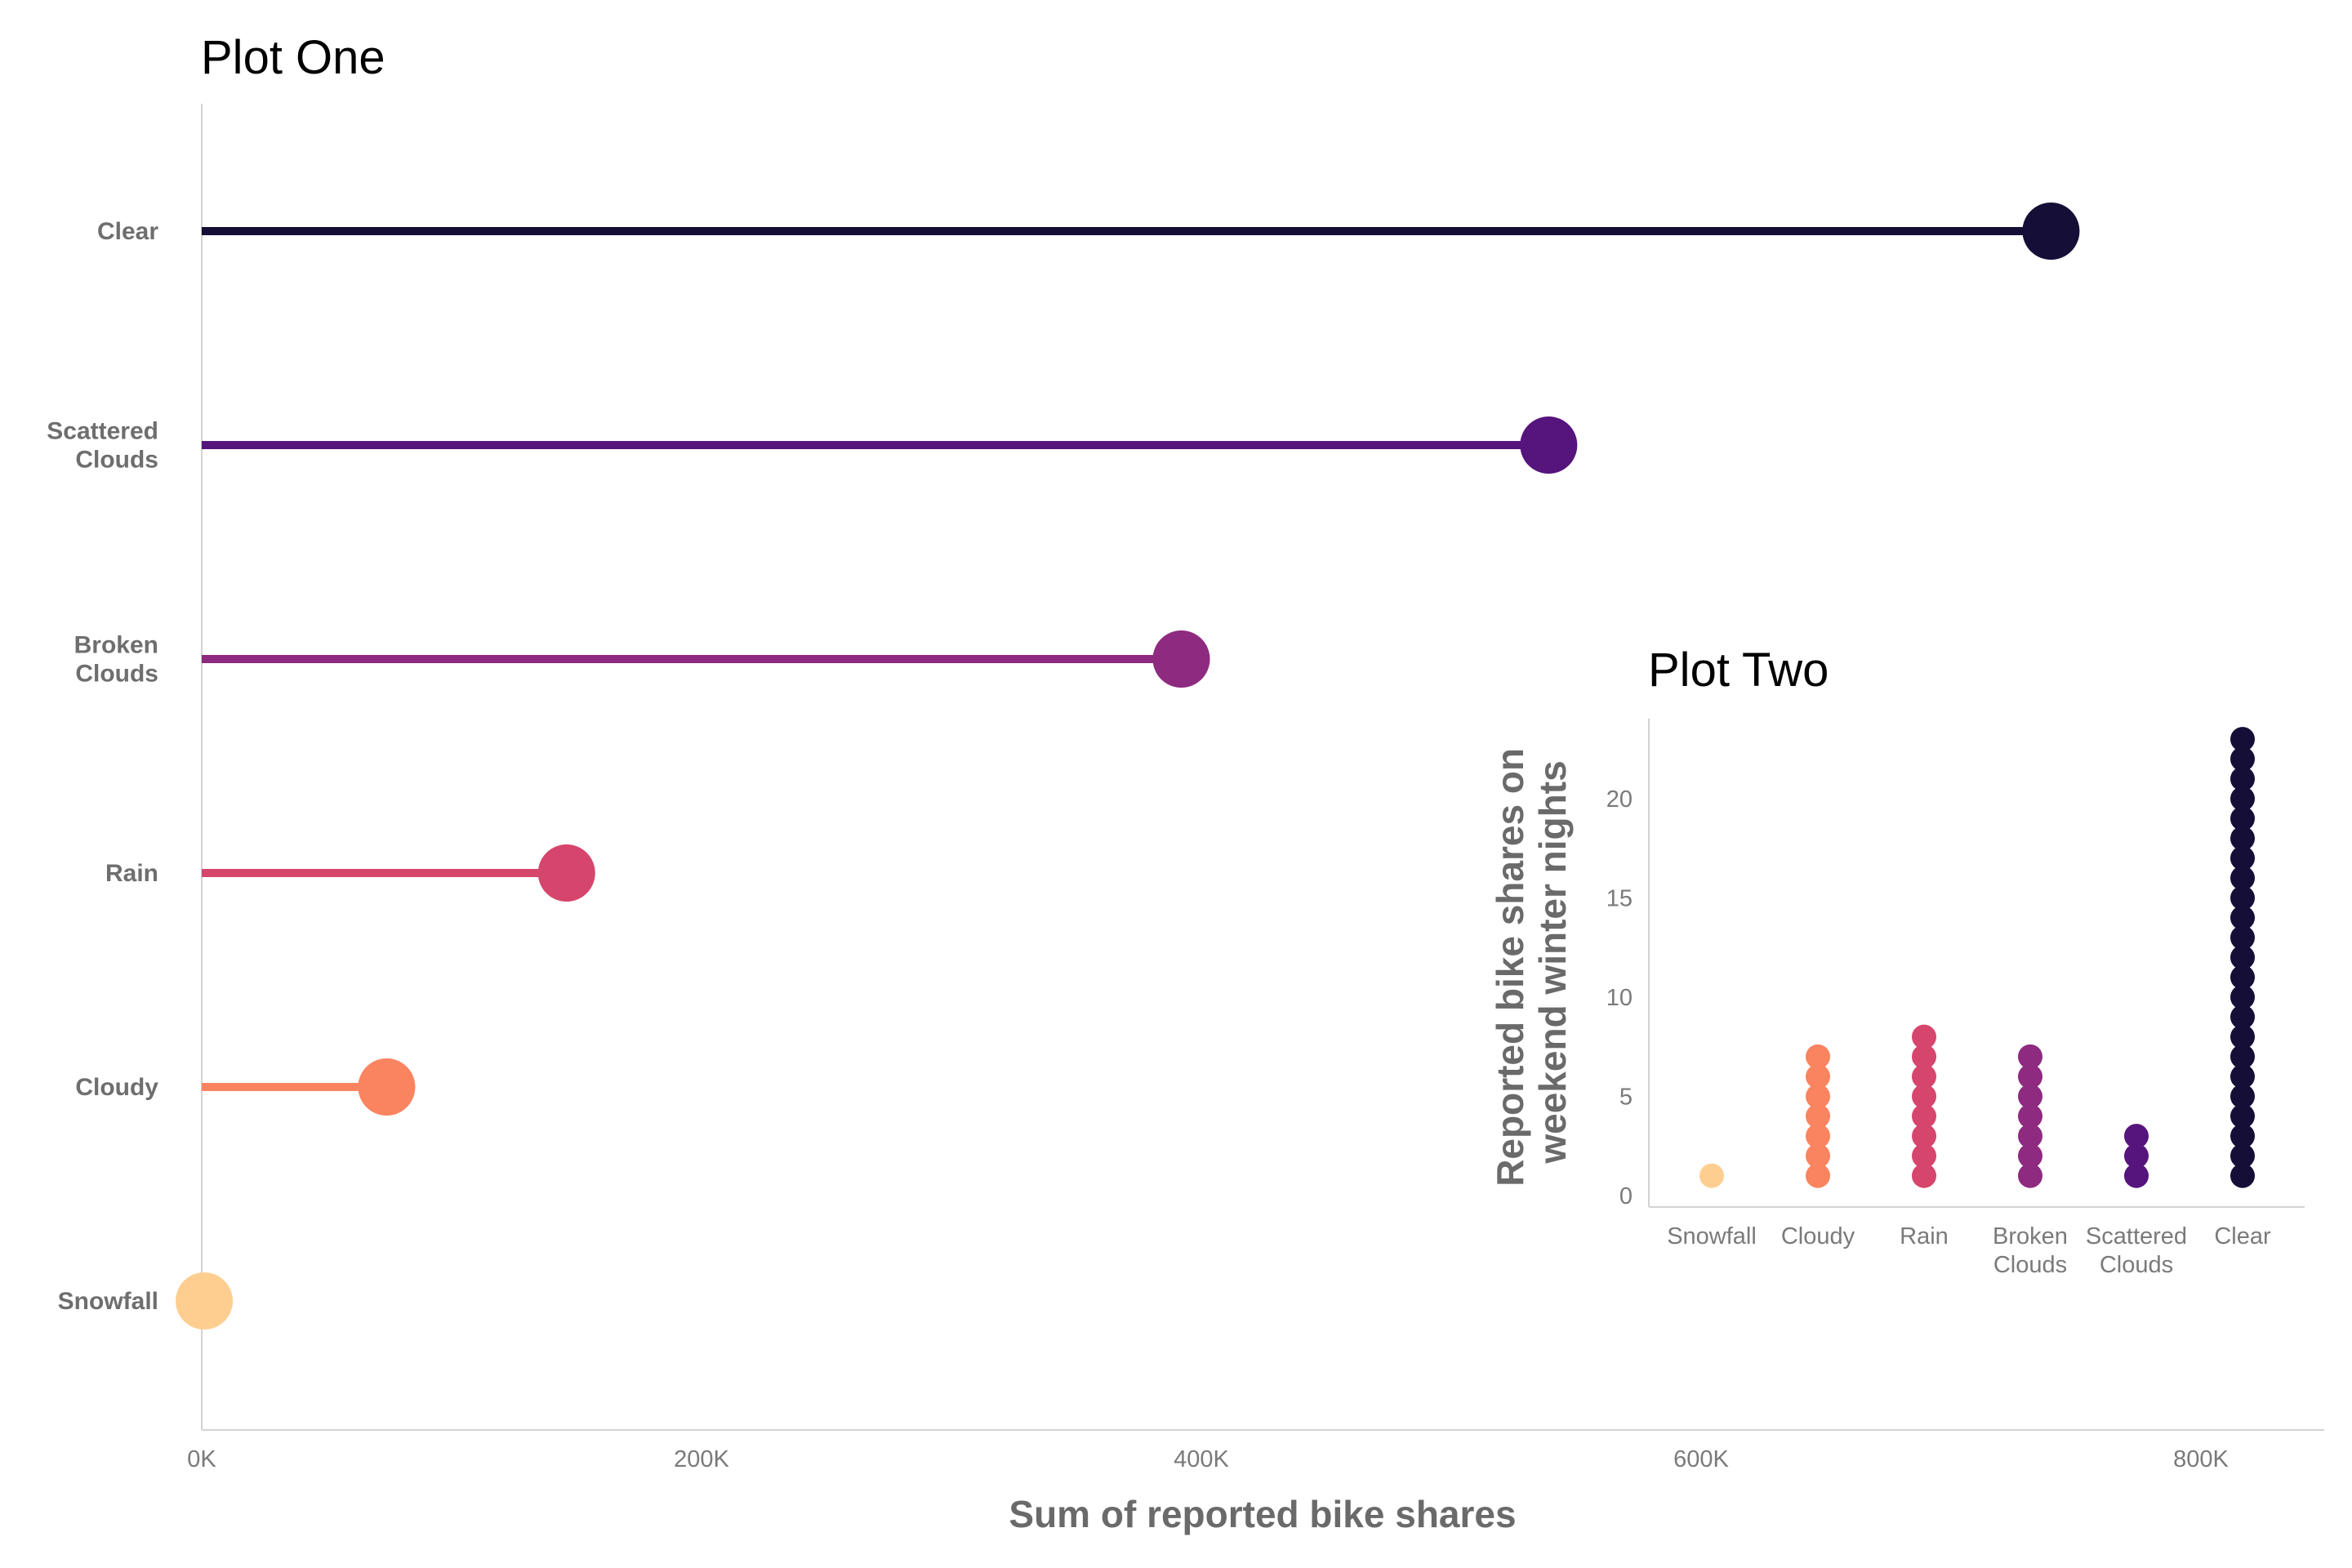  I want to click on plot-two-category-label: Rain, so click(1924, 1236).